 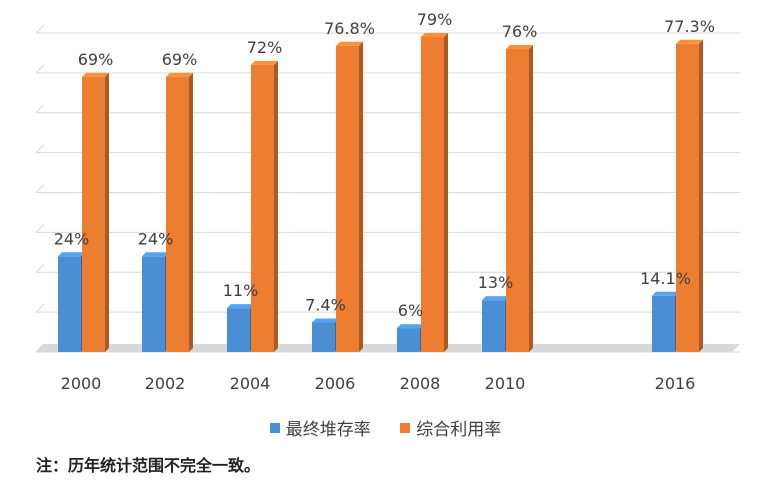 What do you see at coordinates (689, 196) in the screenshot?
I see `bar-utilization-2016` at bounding box center [689, 196].